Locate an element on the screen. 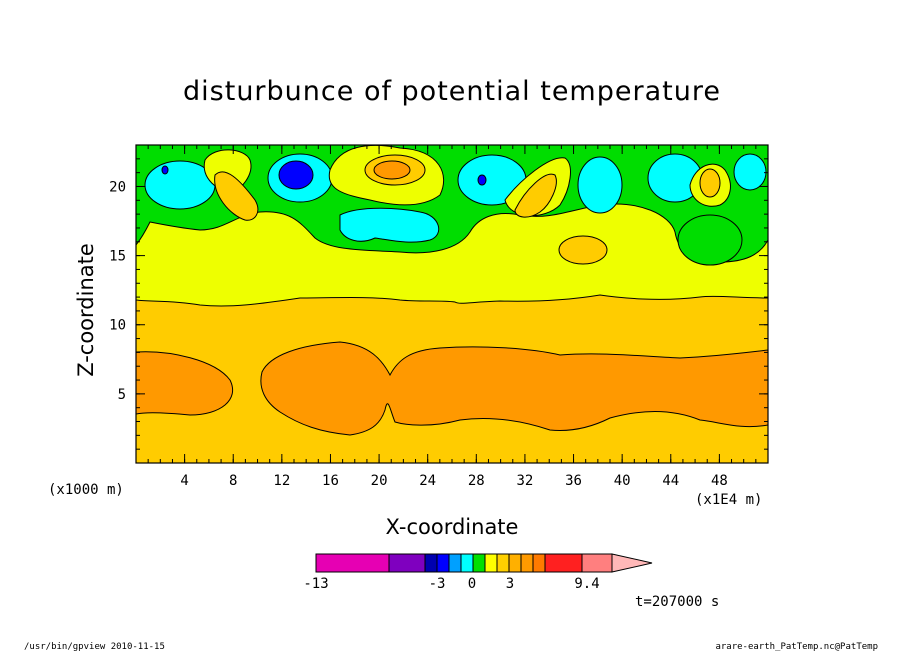 This screenshot has height=654, width=904. colorbar-arrow is located at coordinates (632, 563).